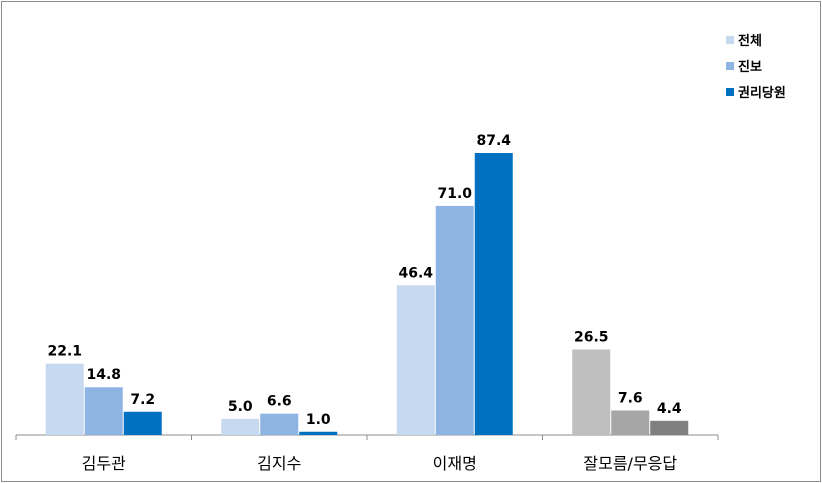 The height and width of the screenshot is (483, 822). Describe the element at coordinates (318, 420) in the screenshot. I see `data-label: 1.0` at that location.